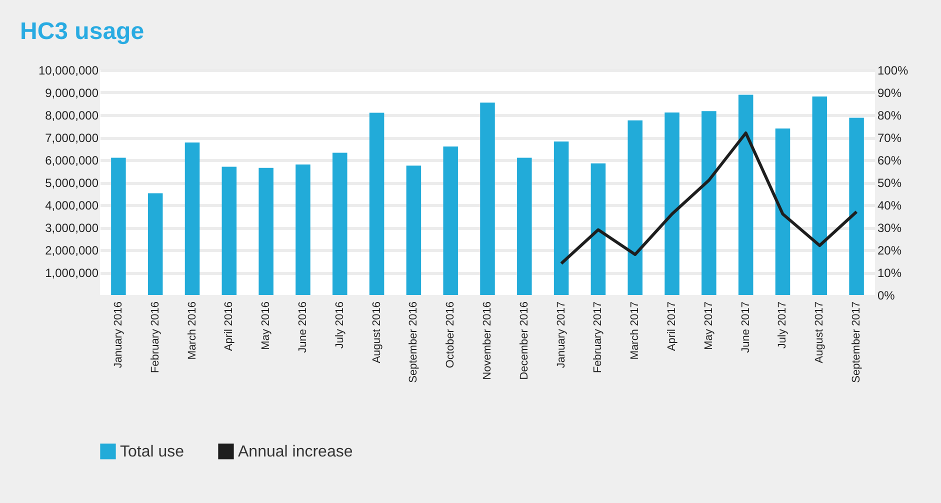 Image resolution: width=941 pixels, height=503 pixels. What do you see at coordinates (890, 161) in the screenshot?
I see `y2-tick-label: 60%` at bounding box center [890, 161].